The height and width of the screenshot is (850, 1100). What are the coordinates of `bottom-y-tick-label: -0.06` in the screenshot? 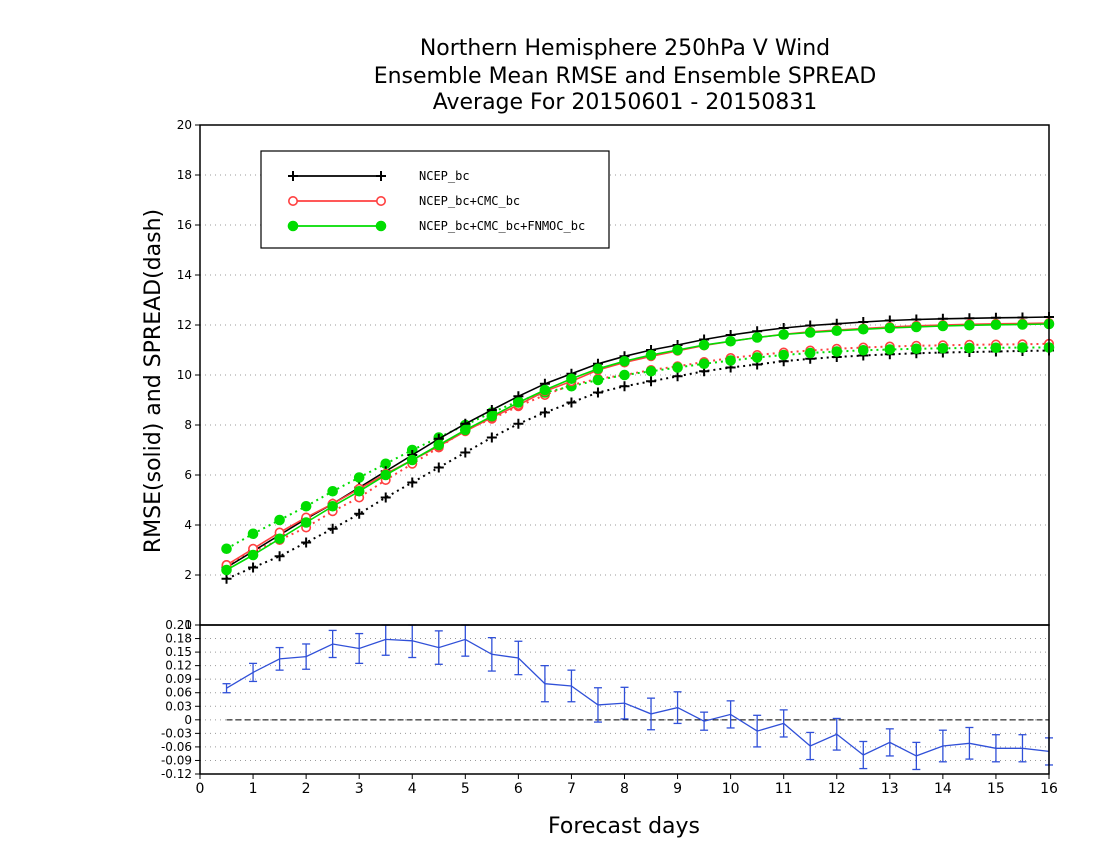 It's located at (176, 747).